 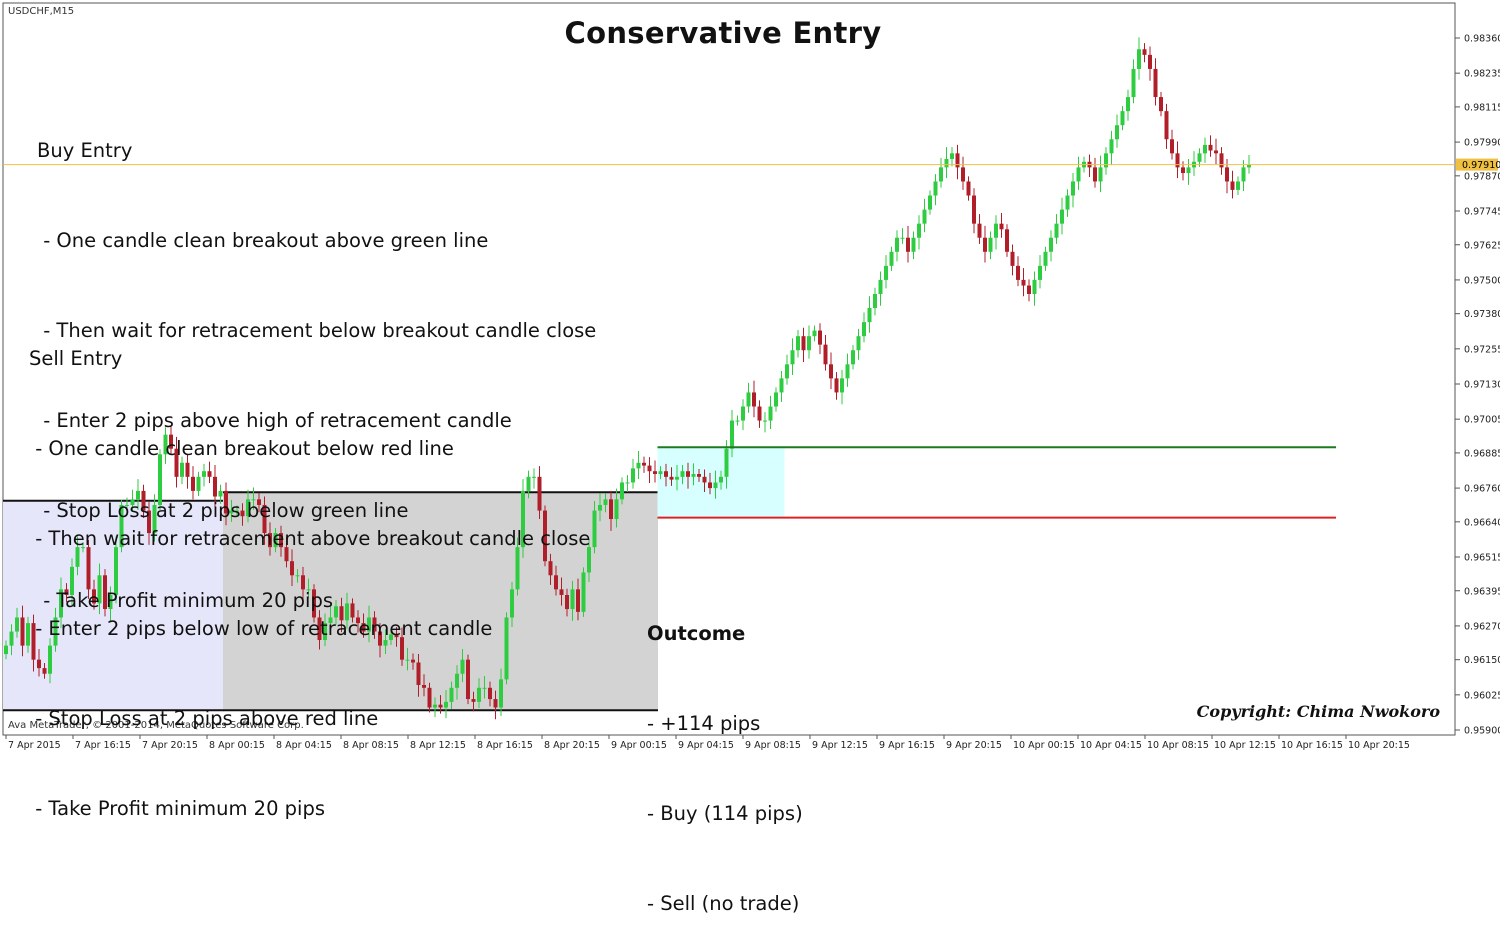 What do you see at coordinates (237, 745) in the screenshot?
I see `time-tick-label: 8 Apr 00:15` at bounding box center [237, 745].